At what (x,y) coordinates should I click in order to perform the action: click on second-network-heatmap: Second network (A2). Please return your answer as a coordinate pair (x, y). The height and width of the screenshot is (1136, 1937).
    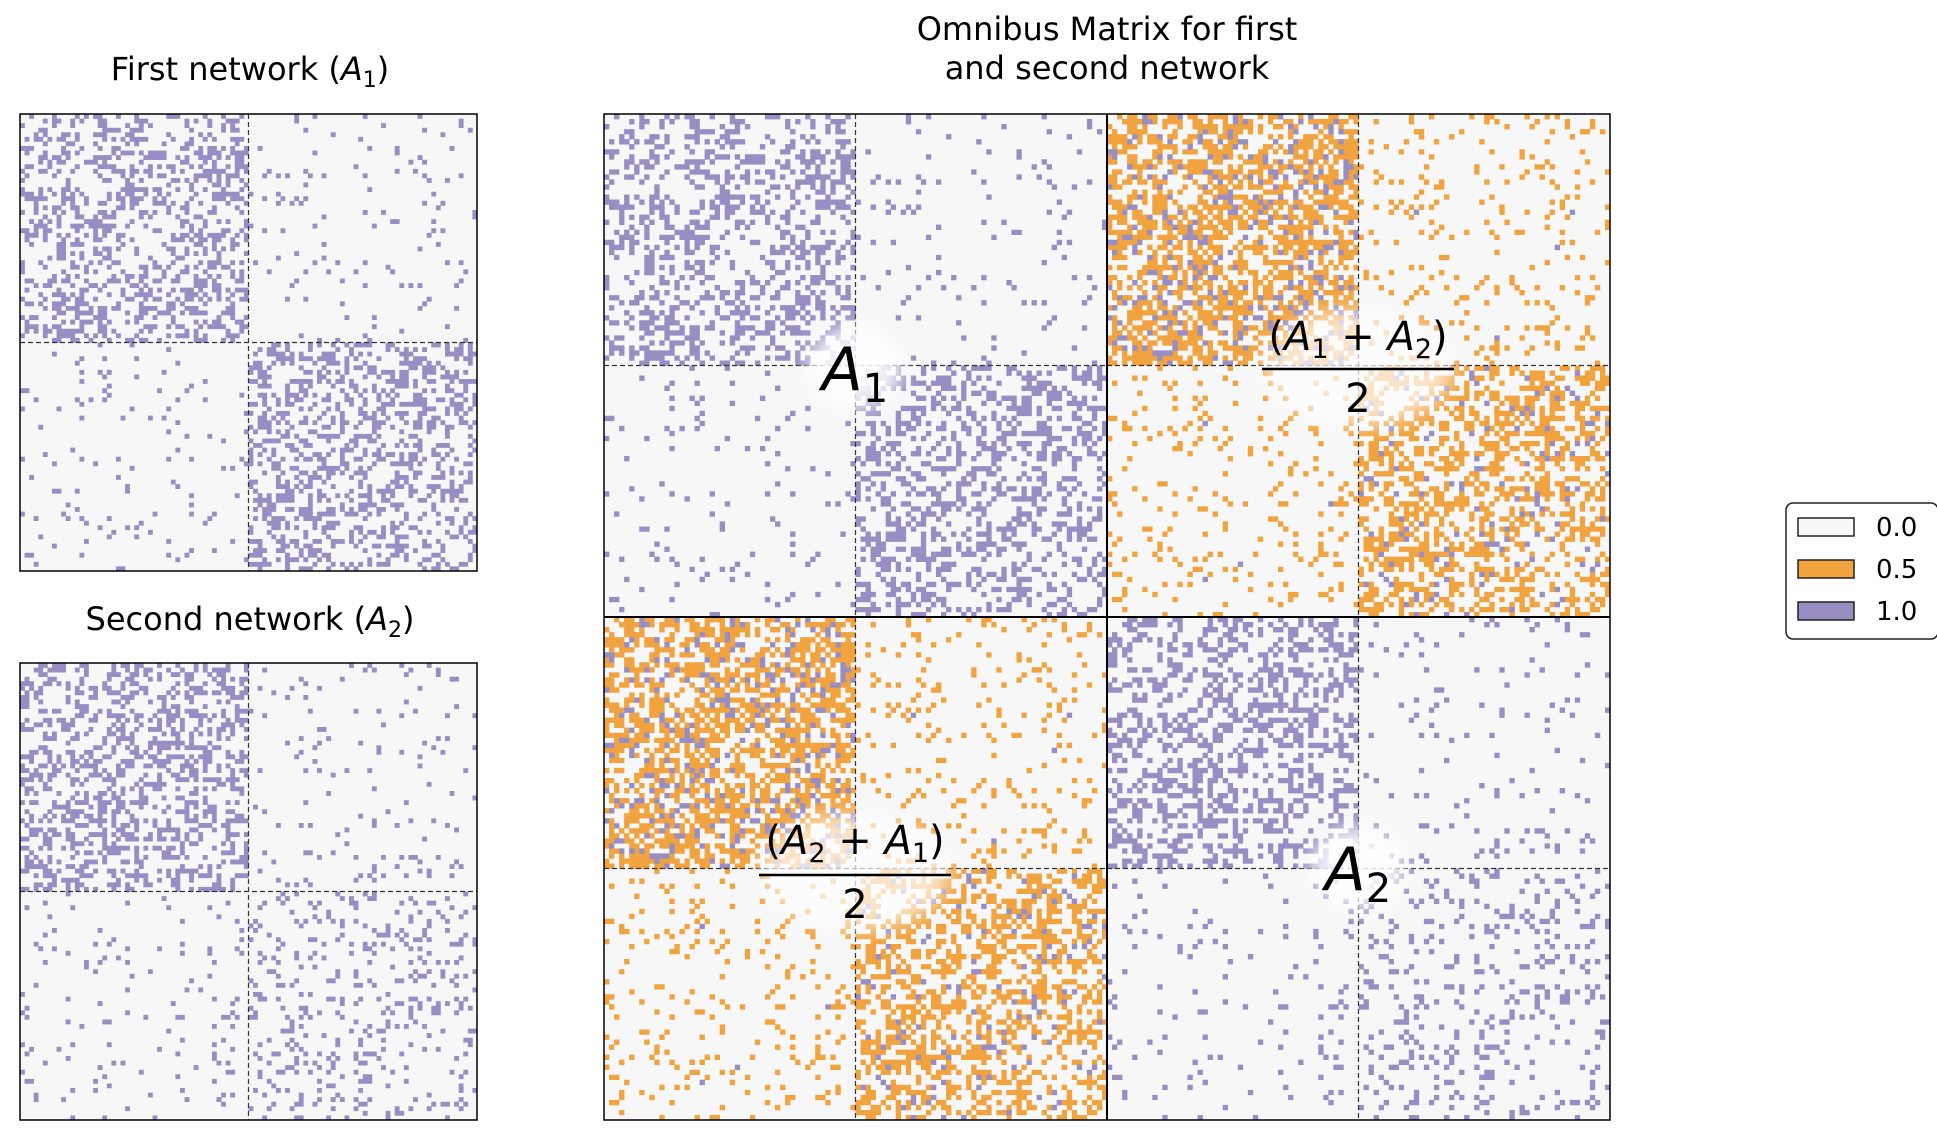
    Looking at the image, I should click on (248, 860).